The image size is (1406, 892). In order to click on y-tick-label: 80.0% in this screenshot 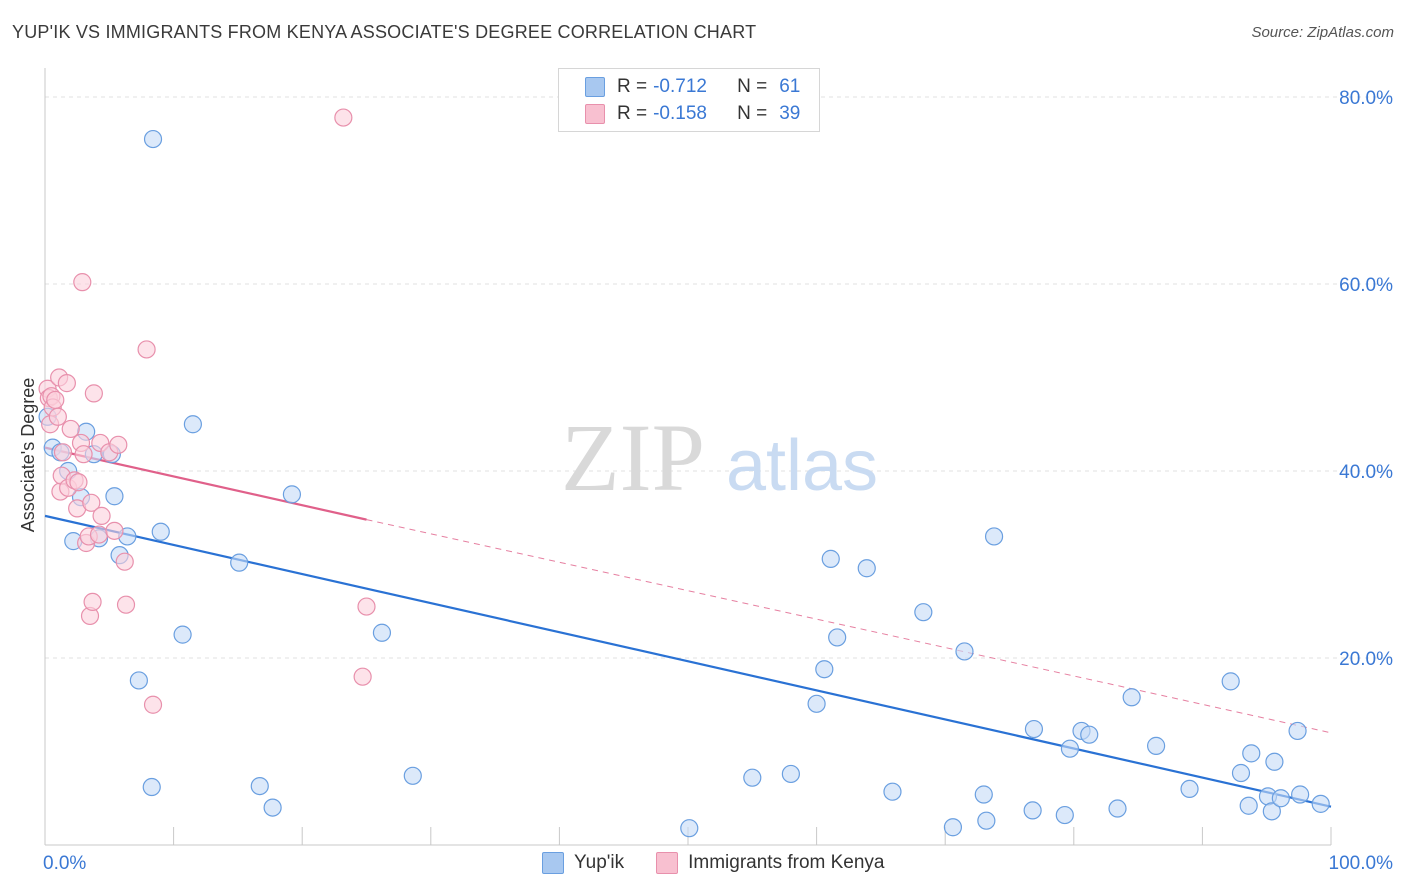, I will do `click(1366, 98)`.